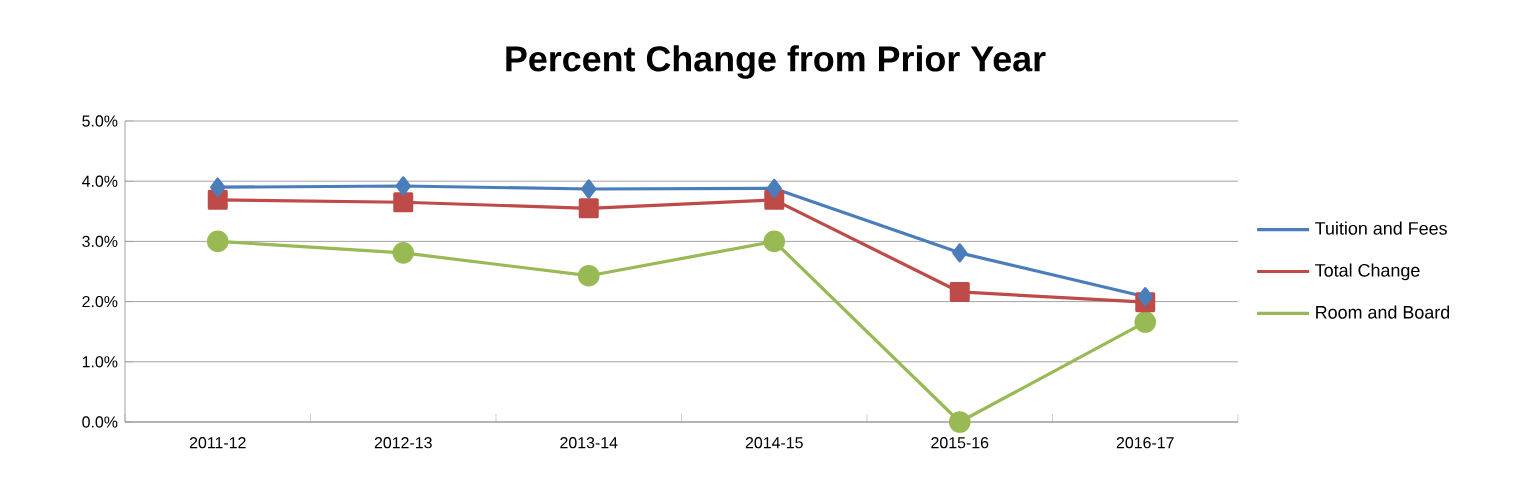  I want to click on legend-label: Tuition and Fees, so click(1381, 228).